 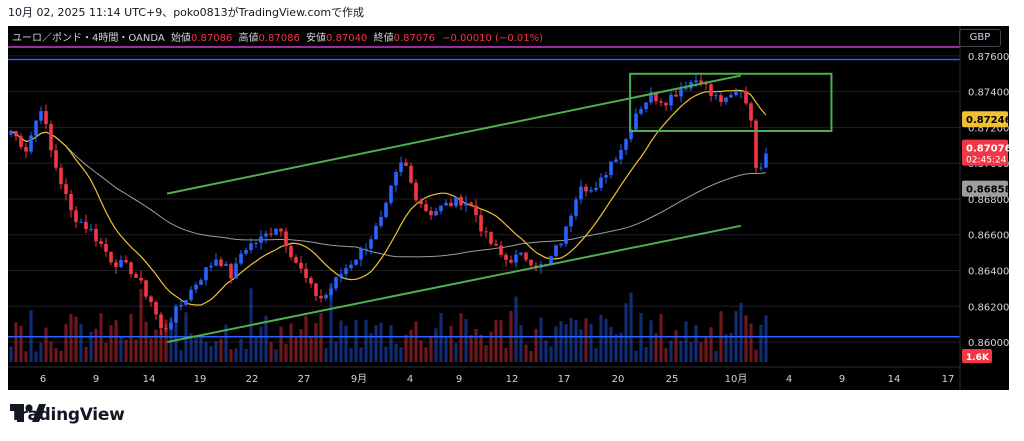 I want to click on volume-tag: 1.6K, so click(x=978, y=358).